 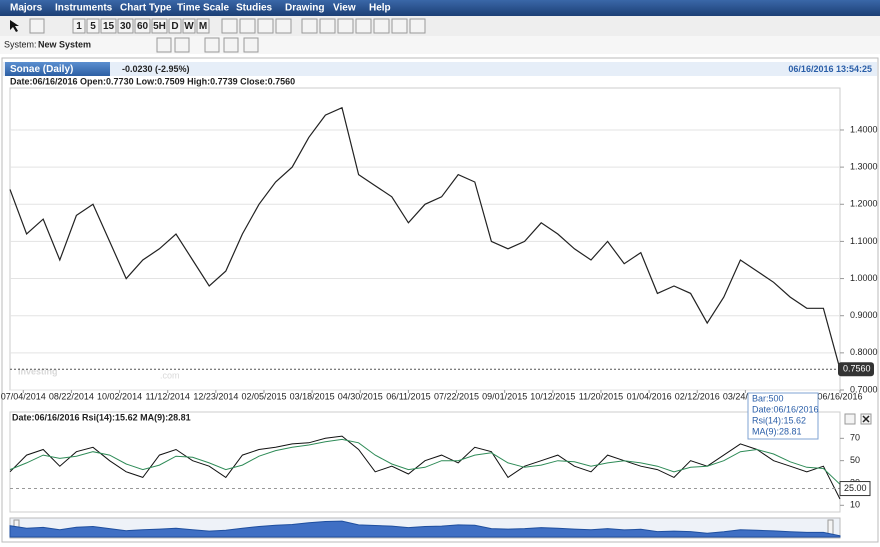 What do you see at coordinates (20, 44) in the screenshot?
I see `system-label: System:` at bounding box center [20, 44].